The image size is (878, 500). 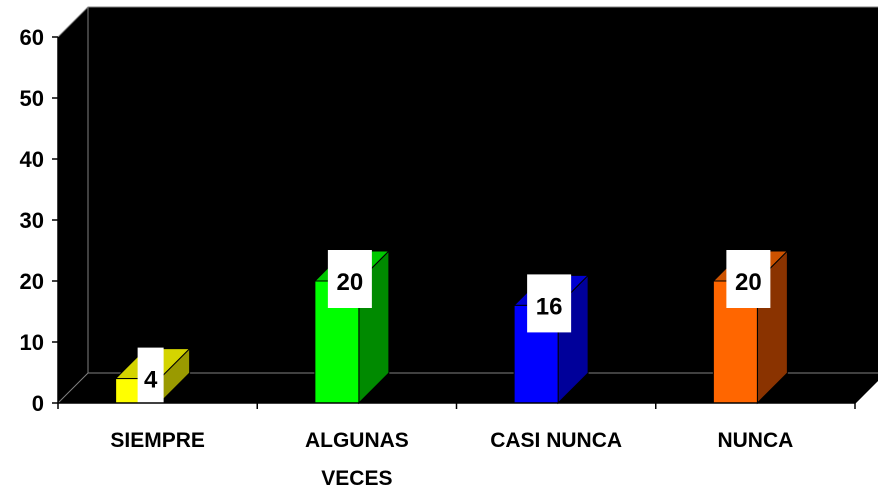 What do you see at coordinates (556, 440) in the screenshot?
I see `category-label: CASI NUNCA` at bounding box center [556, 440].